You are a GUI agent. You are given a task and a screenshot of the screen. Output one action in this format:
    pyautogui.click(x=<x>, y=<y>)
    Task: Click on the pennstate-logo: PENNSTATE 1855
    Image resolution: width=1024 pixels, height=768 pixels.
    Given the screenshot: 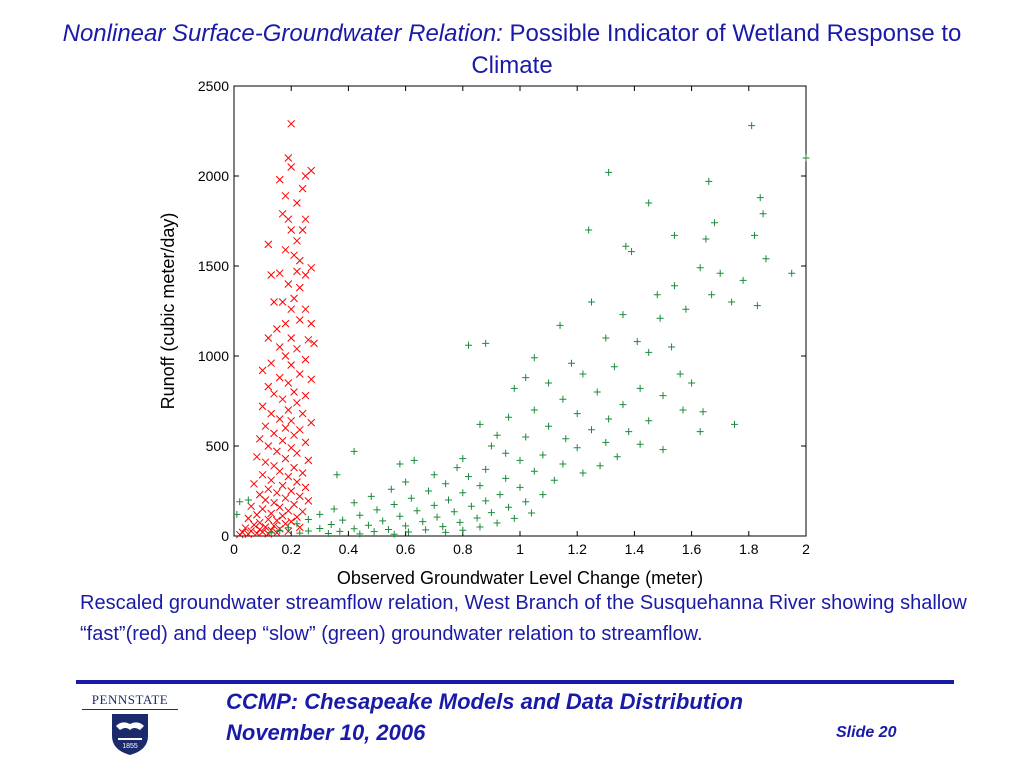 What is the action you would take?
    pyautogui.click(x=130, y=725)
    